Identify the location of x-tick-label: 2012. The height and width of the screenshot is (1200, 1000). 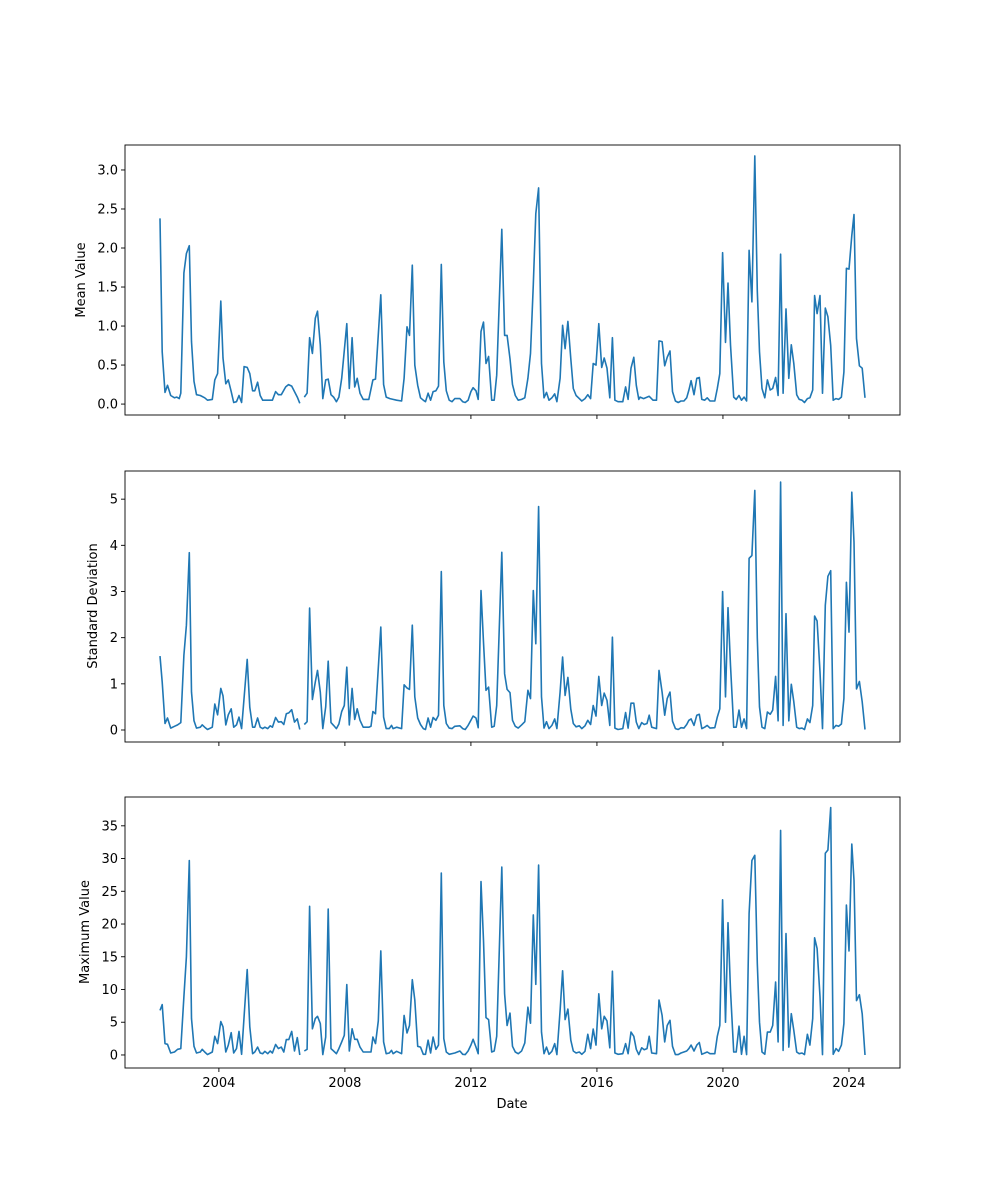
(470, 1083).